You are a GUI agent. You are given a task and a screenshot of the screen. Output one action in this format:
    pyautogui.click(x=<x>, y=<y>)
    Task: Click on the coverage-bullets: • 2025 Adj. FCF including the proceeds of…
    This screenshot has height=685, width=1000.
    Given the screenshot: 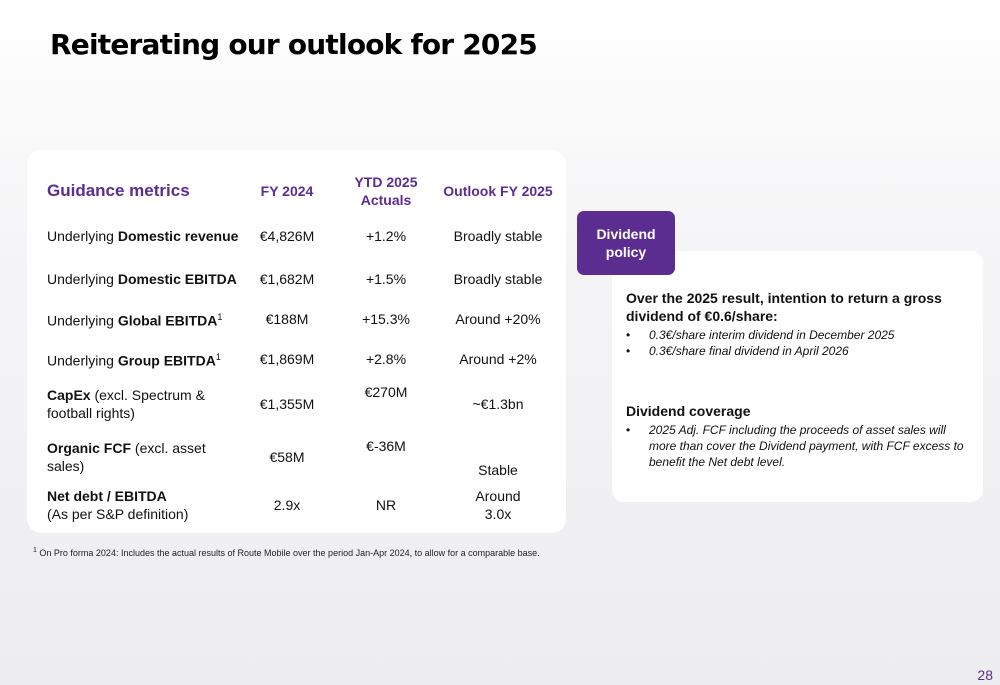 What is the action you would take?
    pyautogui.click(x=798, y=446)
    